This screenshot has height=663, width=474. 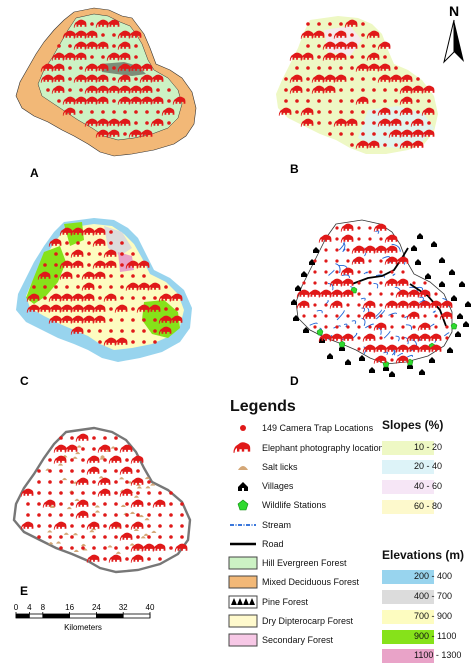 I want to click on elephant-markers-b, so click(x=356, y=84).